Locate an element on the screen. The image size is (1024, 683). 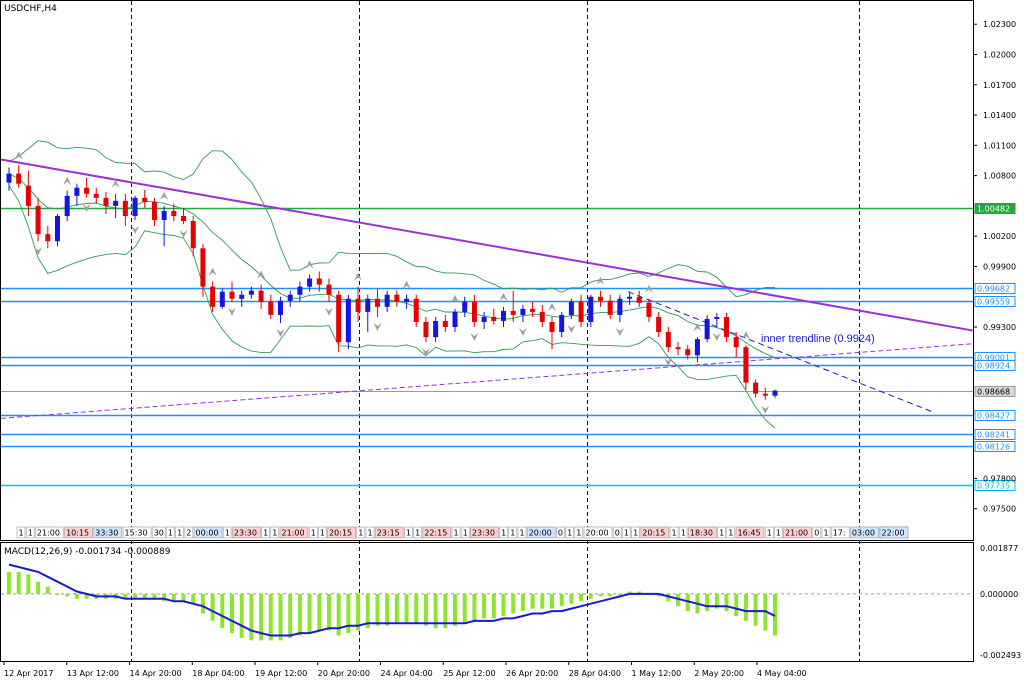
session-tag-39: 20:15 is located at coordinates (653, 533).